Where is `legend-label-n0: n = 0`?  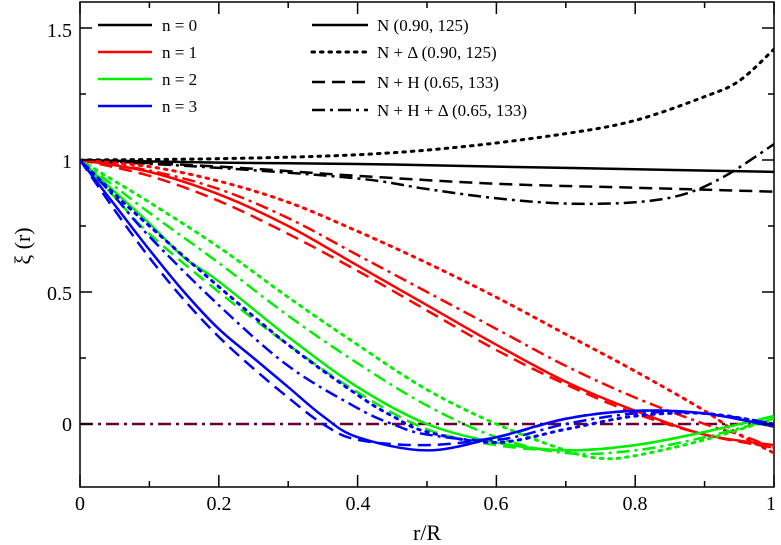 legend-label-n0: n = 0 is located at coordinates (179, 25).